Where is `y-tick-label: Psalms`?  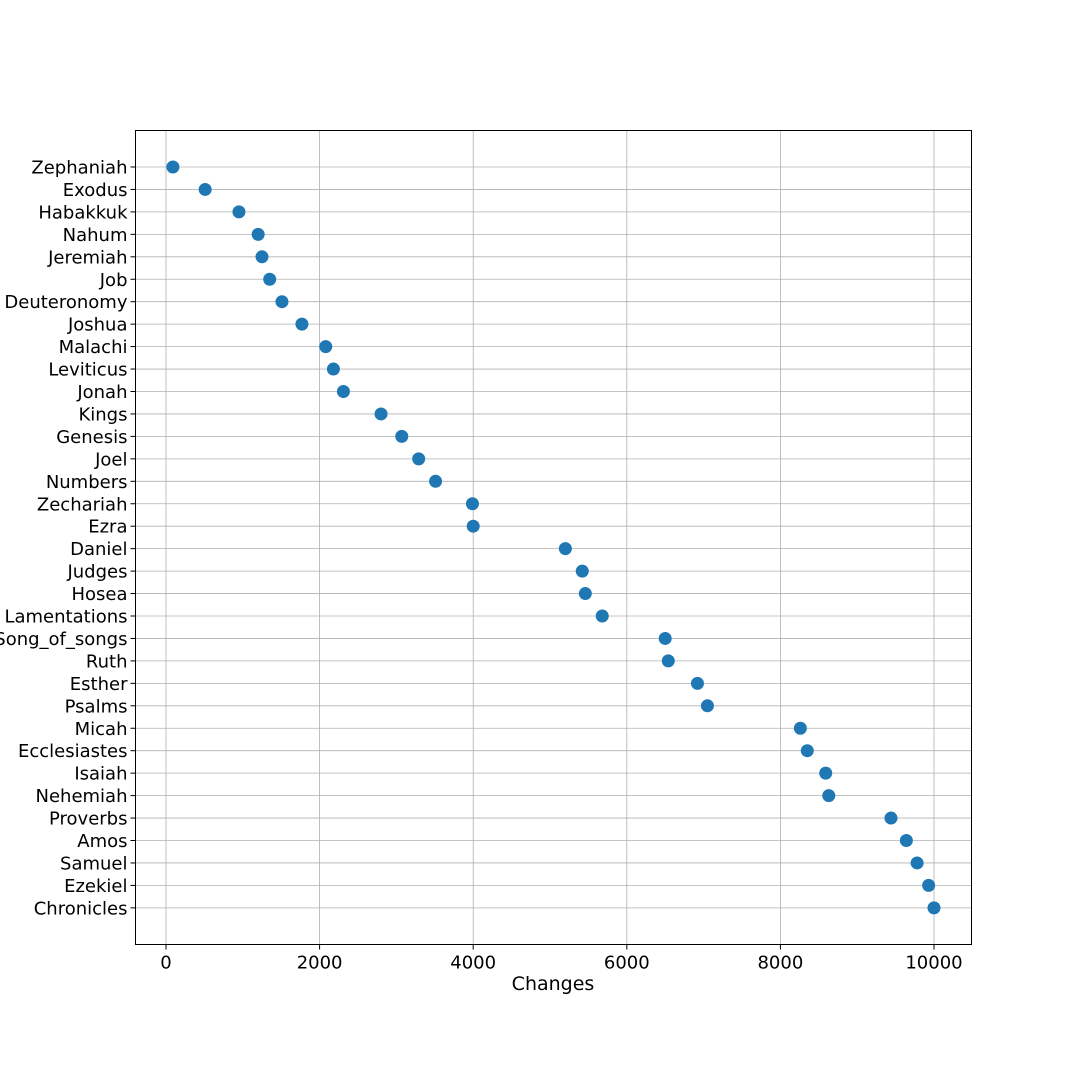 y-tick-label: Psalms is located at coordinates (96, 706).